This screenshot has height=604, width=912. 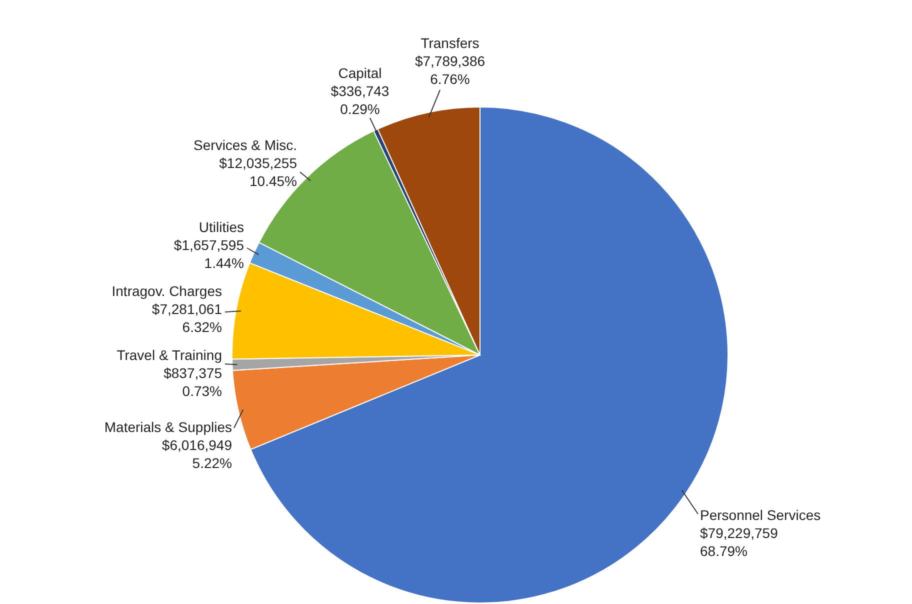 What do you see at coordinates (209, 254) in the screenshot?
I see `data-label: $1,657,595 1.44%` at bounding box center [209, 254].